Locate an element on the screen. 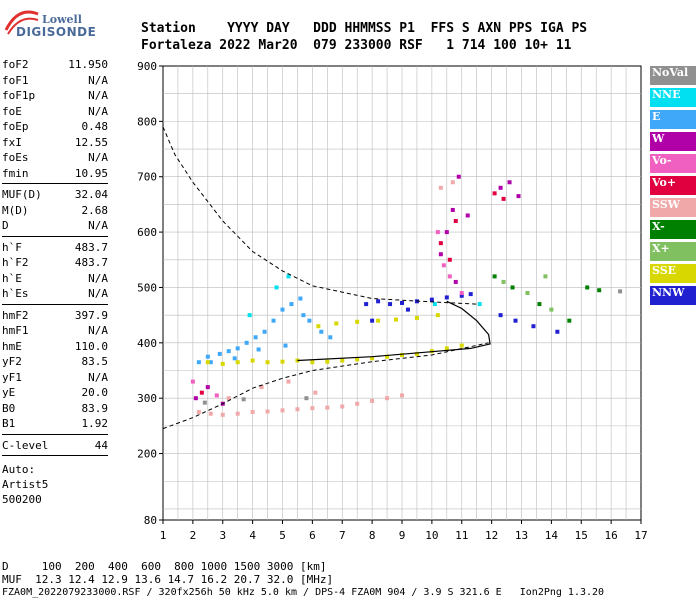 This screenshot has height=600, width=700. param-value: 10.95 is located at coordinates (91, 173).